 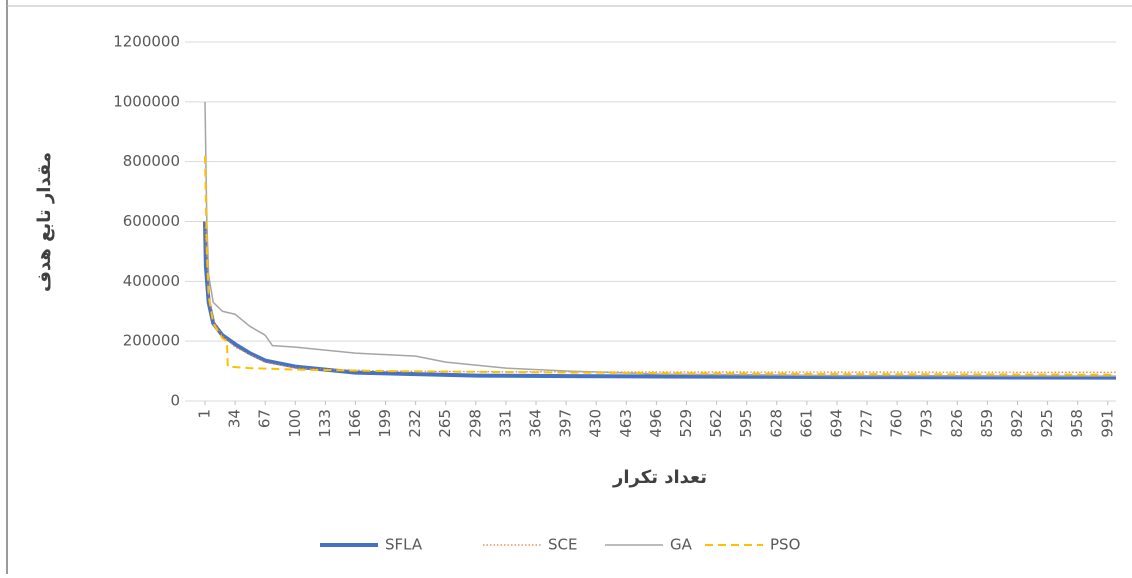 What do you see at coordinates (1047, 423) in the screenshot?
I see `x-tick-label: 925` at bounding box center [1047, 423].